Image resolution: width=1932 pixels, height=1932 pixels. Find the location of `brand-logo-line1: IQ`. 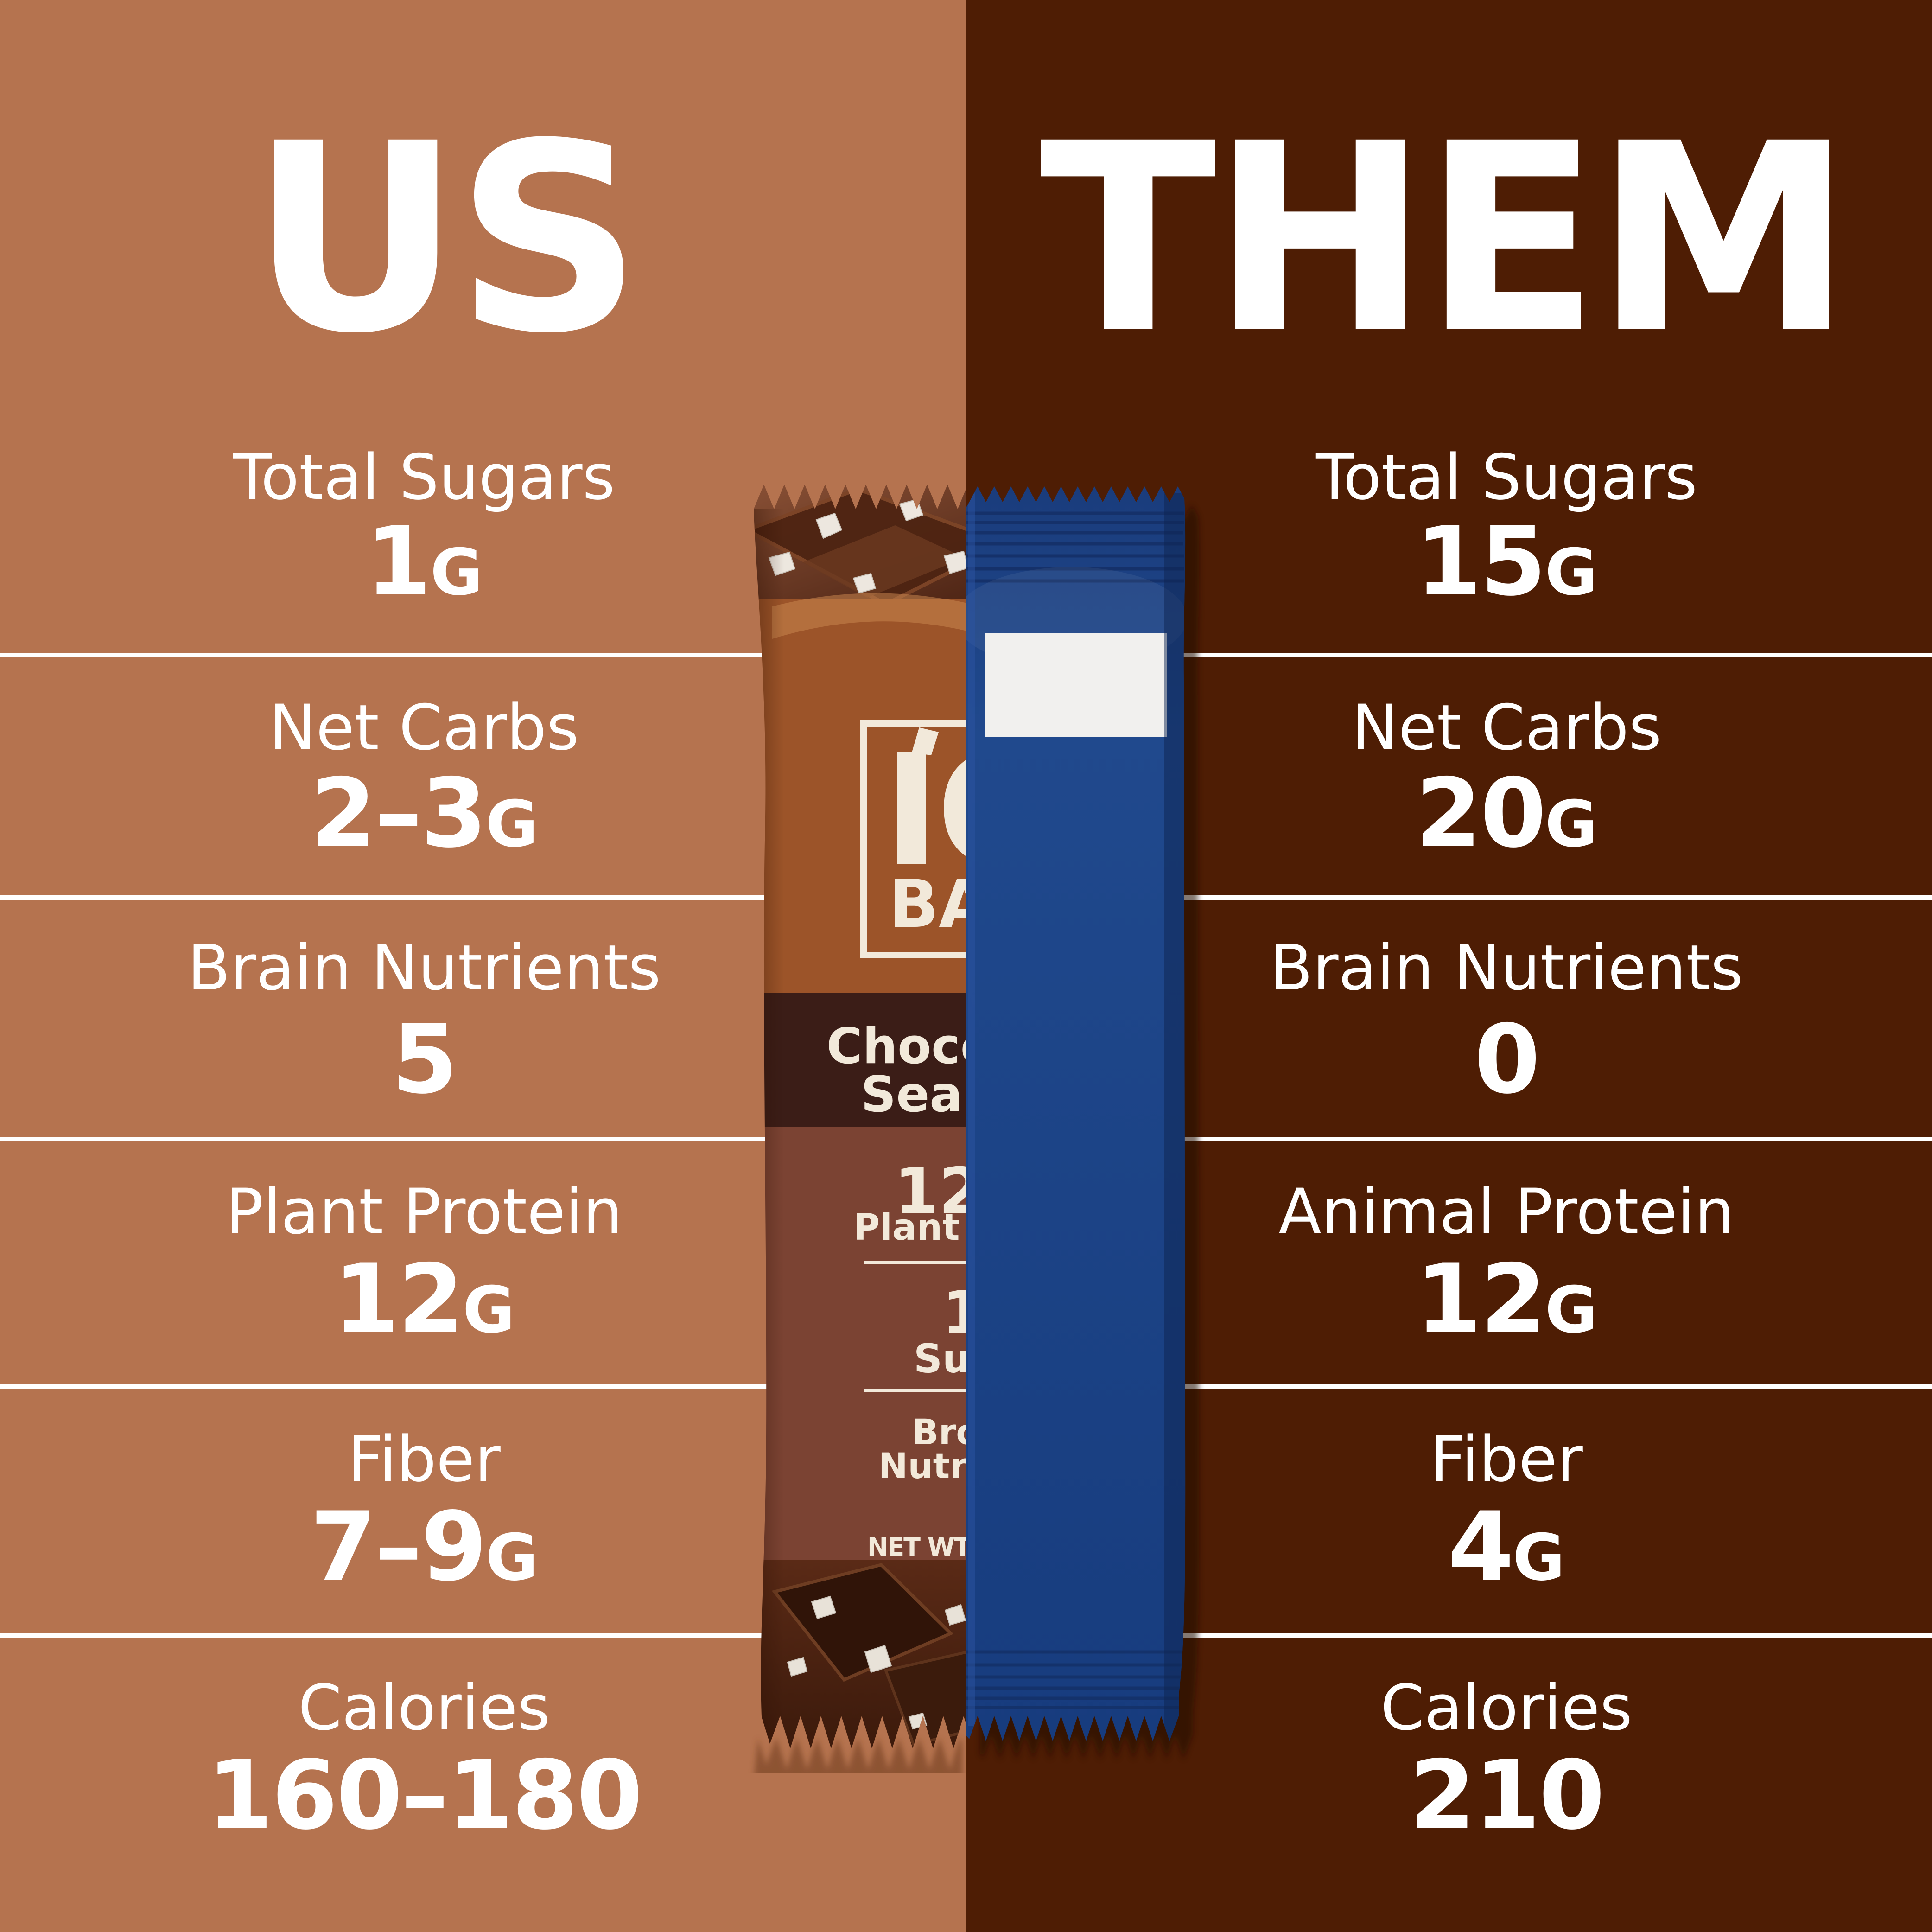

brand-logo-line1: IQ is located at coordinates (972, 811).